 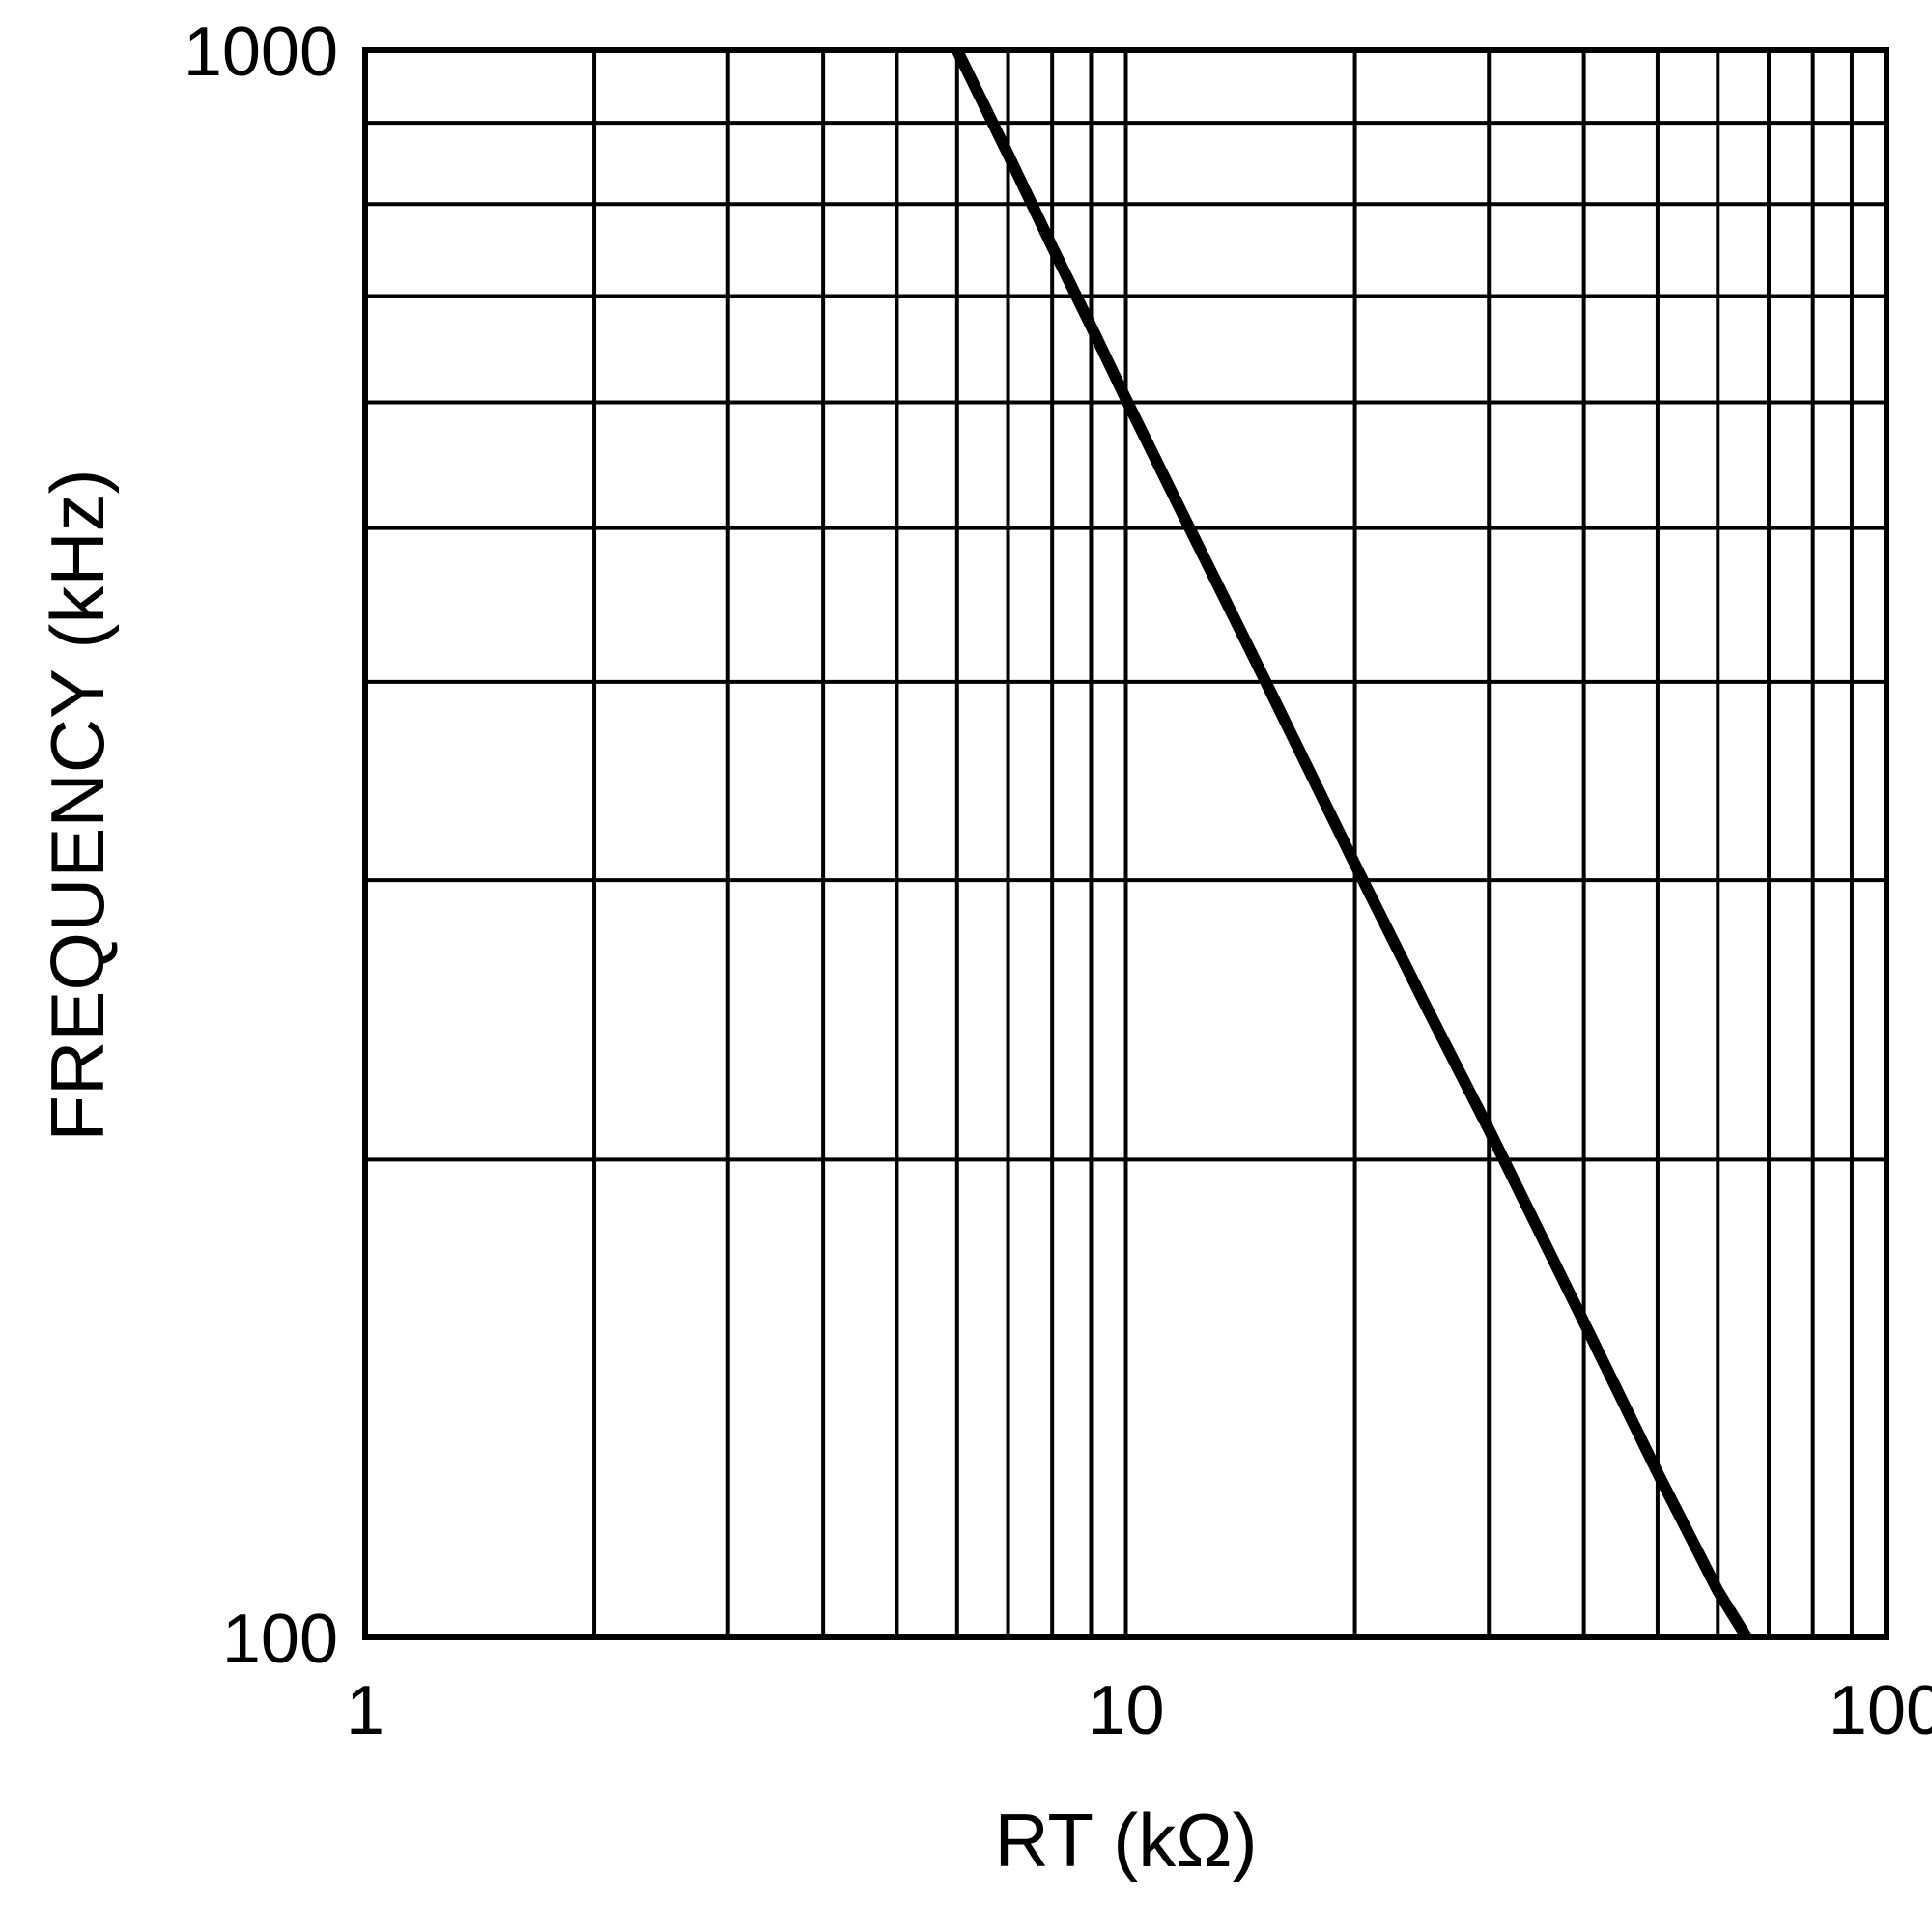 I want to click on y-tick-labels: 100 1000, so click(x=261, y=846).